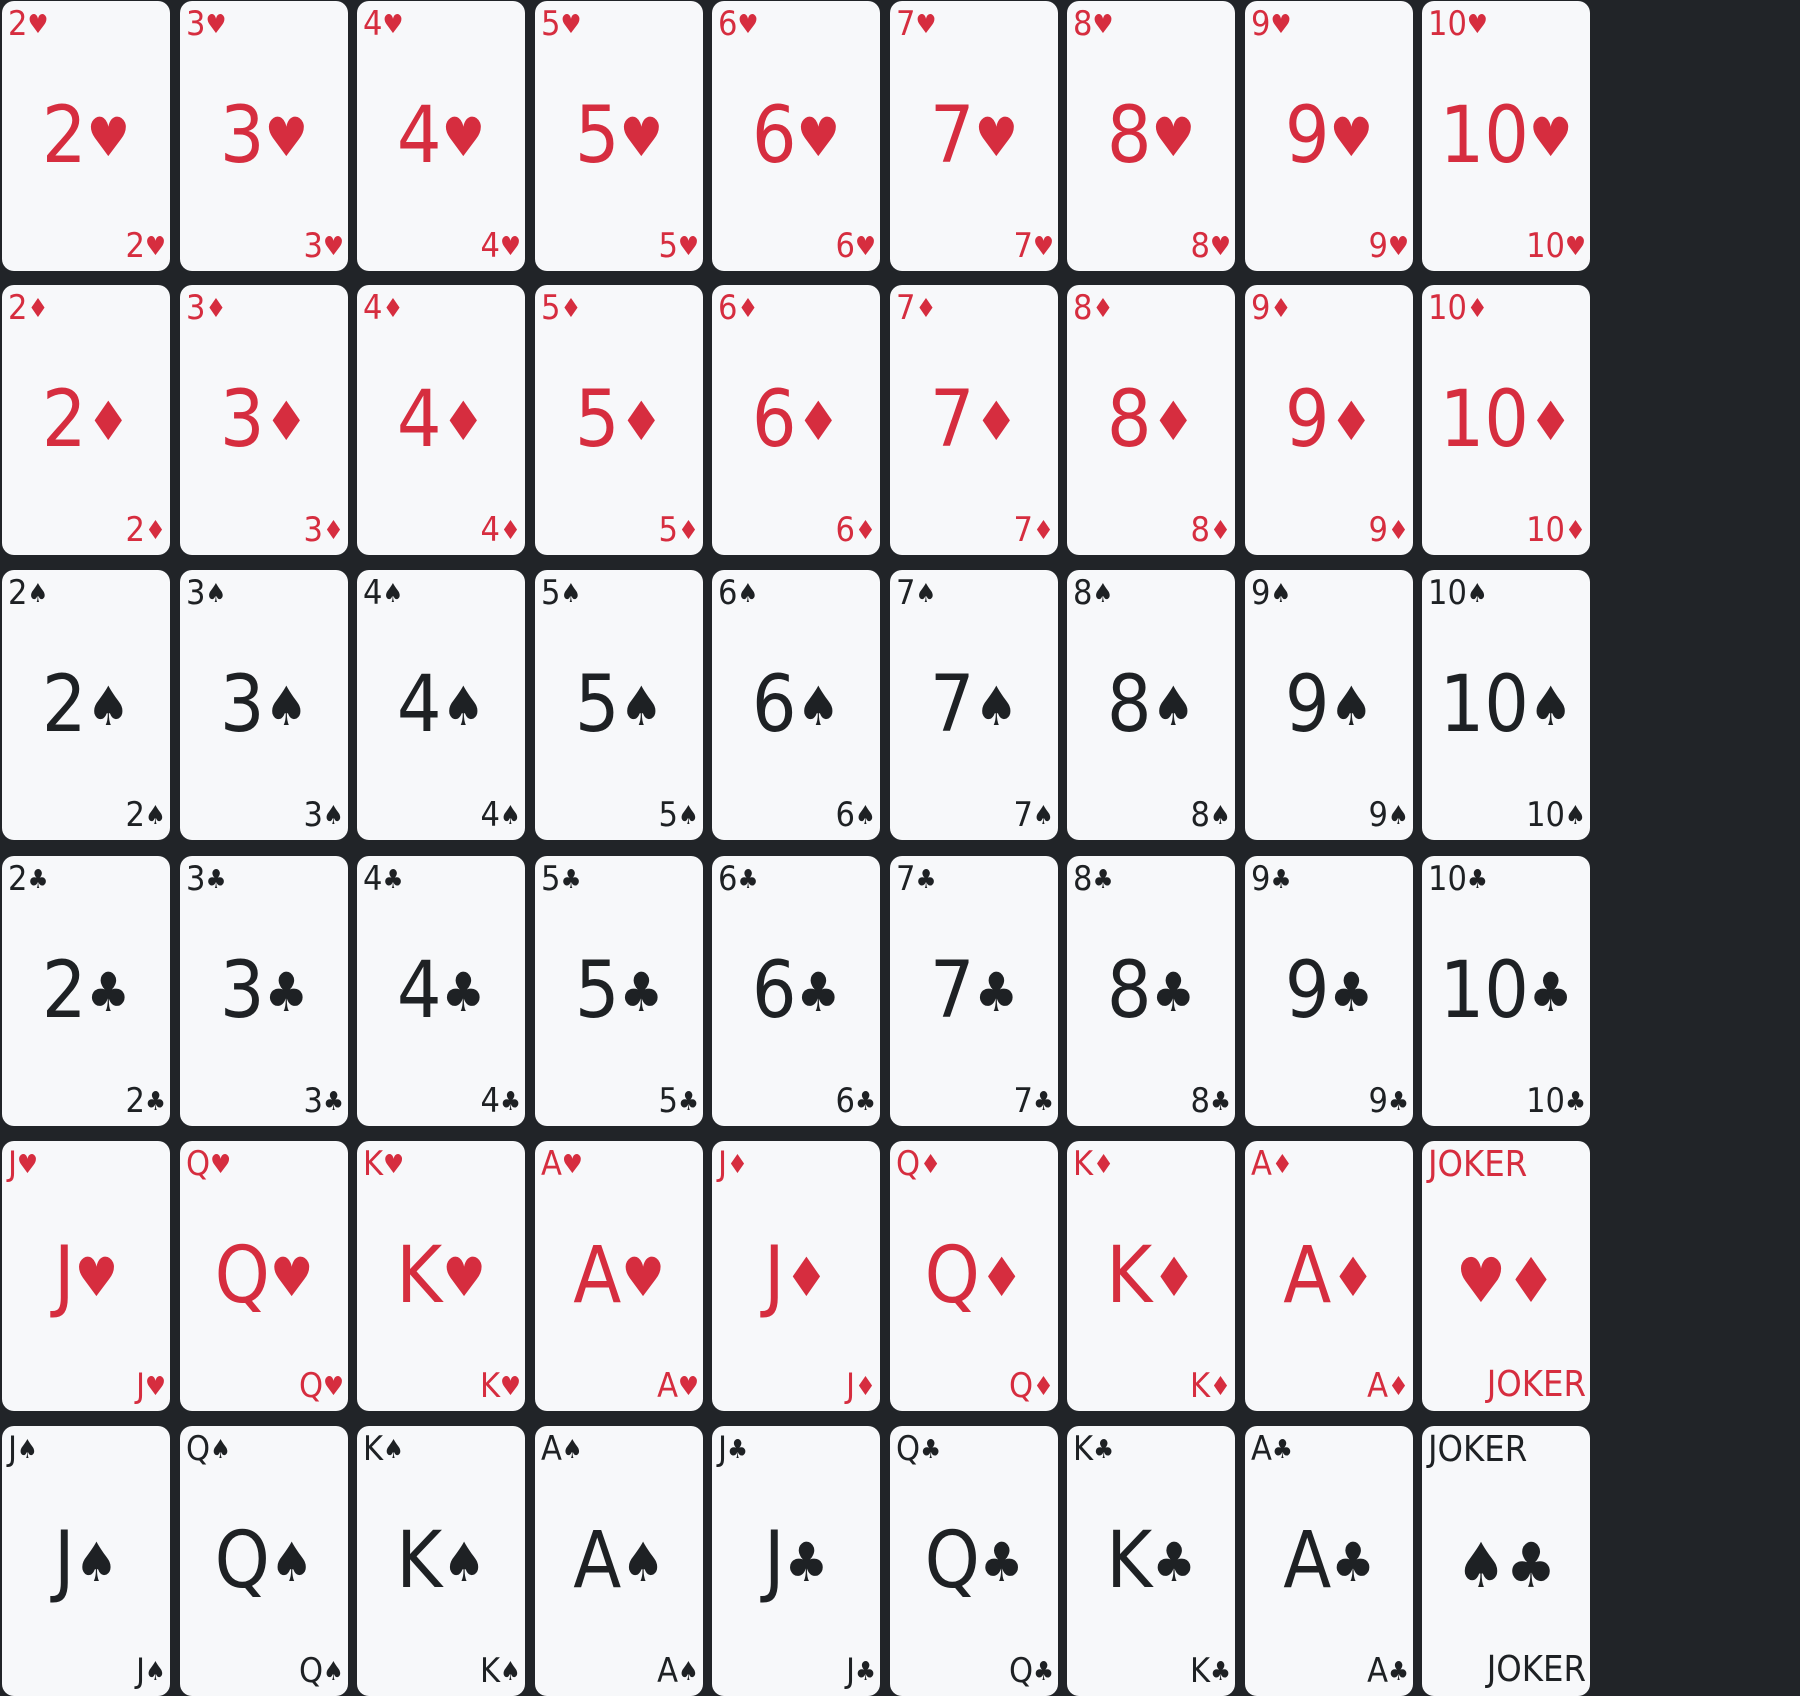  What do you see at coordinates (419, 991) in the screenshot?
I see `card-rank: 4` at bounding box center [419, 991].